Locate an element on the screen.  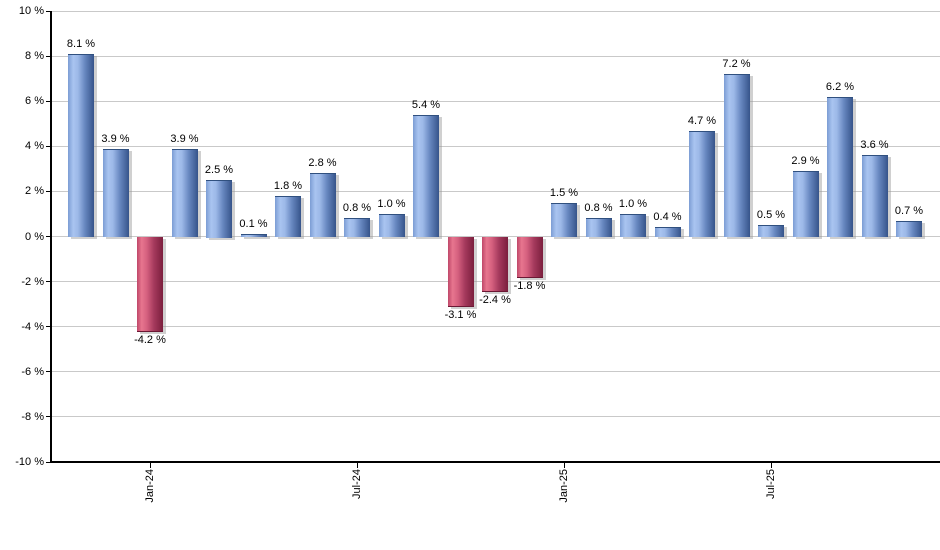
y-axis-tick-label: -6 % is located at coordinates (32, 371).